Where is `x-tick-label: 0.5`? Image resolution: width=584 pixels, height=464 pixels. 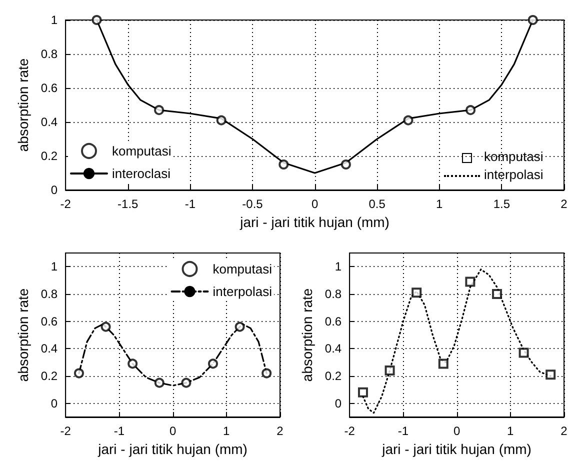
x-tick-label: 0.5 is located at coordinates (377, 204).